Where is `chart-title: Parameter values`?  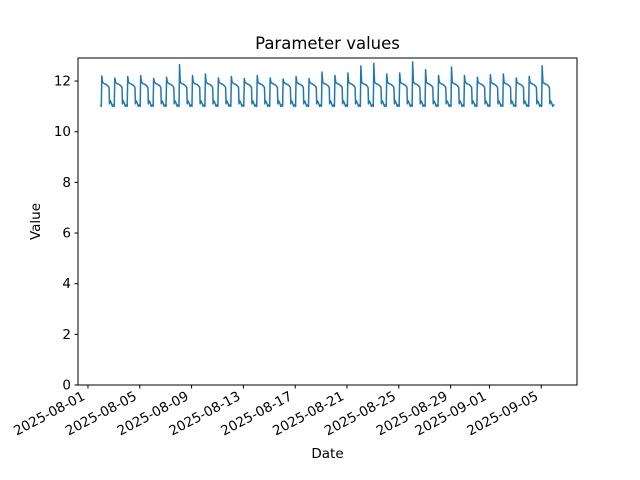 chart-title: Parameter values is located at coordinates (327, 43).